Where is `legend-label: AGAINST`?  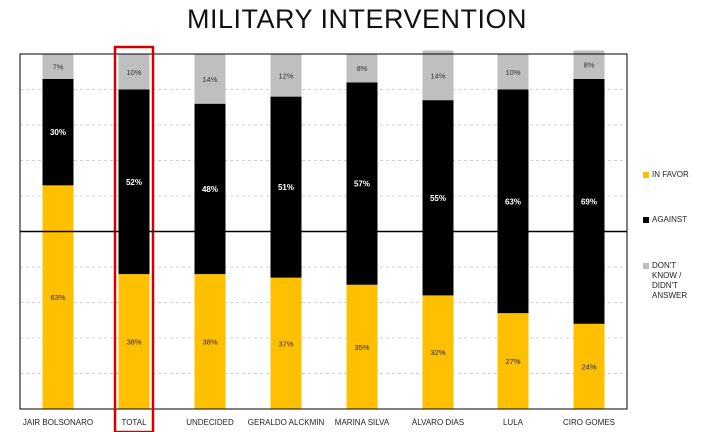 legend-label: AGAINST is located at coordinates (677, 220).